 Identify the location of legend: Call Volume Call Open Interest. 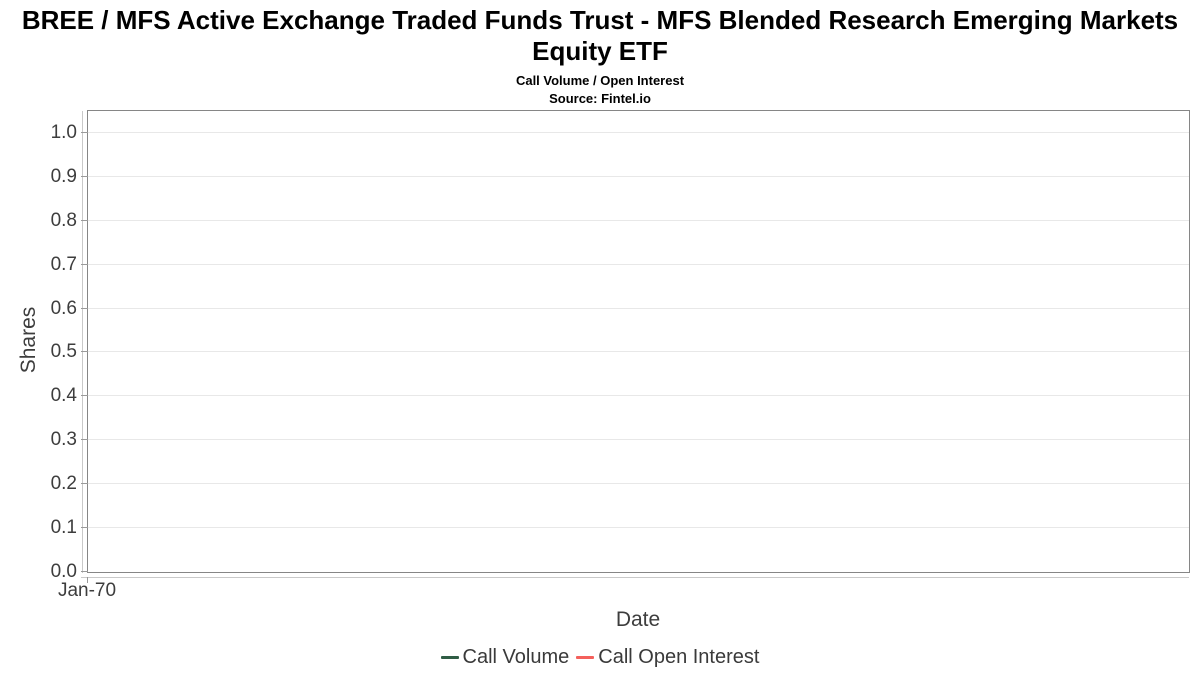
(600, 657).